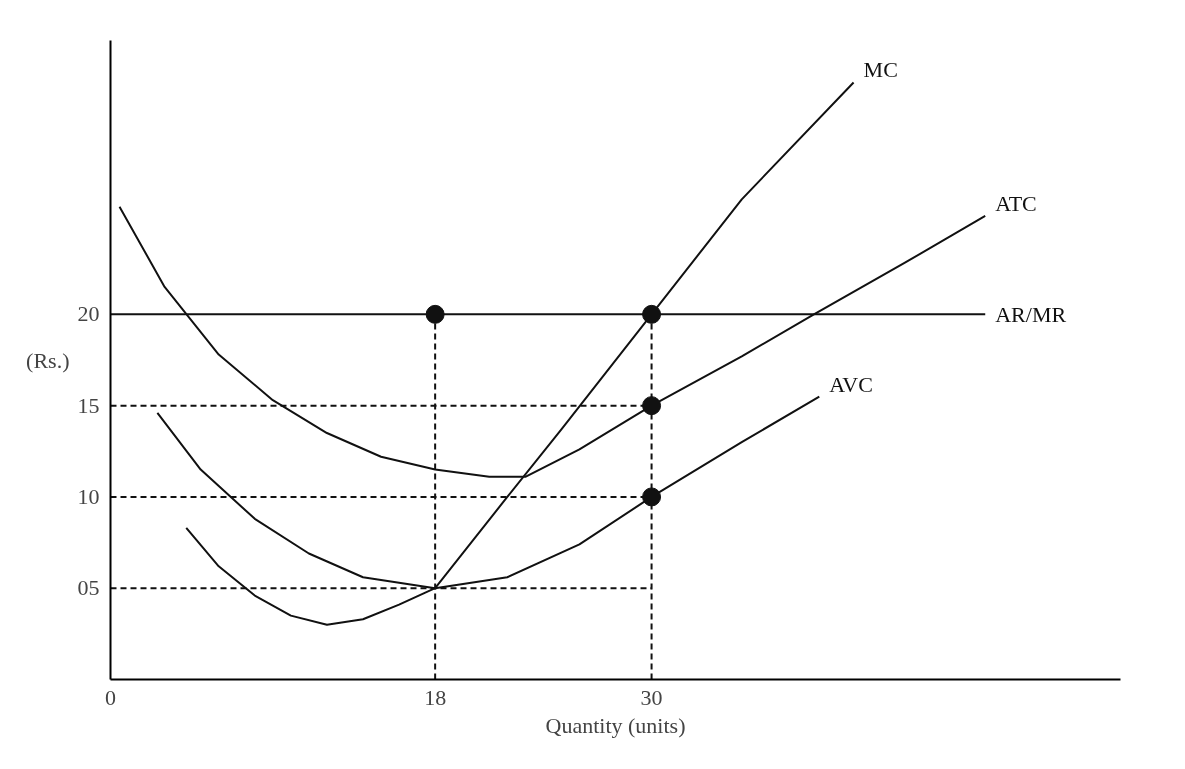  What do you see at coordinates (651, 697) in the screenshot?
I see `x-tick-label: 30` at bounding box center [651, 697].